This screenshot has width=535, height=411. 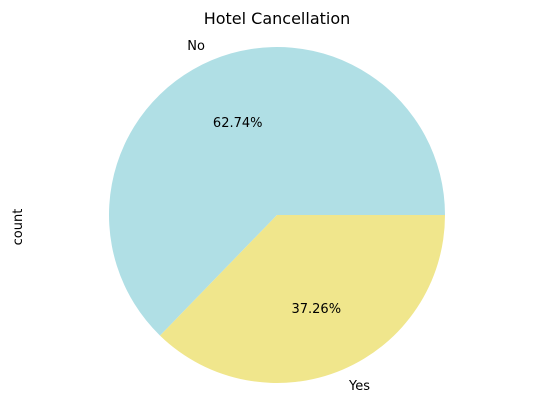 I want to click on slice-label-yes: Yes, so click(x=359, y=386).